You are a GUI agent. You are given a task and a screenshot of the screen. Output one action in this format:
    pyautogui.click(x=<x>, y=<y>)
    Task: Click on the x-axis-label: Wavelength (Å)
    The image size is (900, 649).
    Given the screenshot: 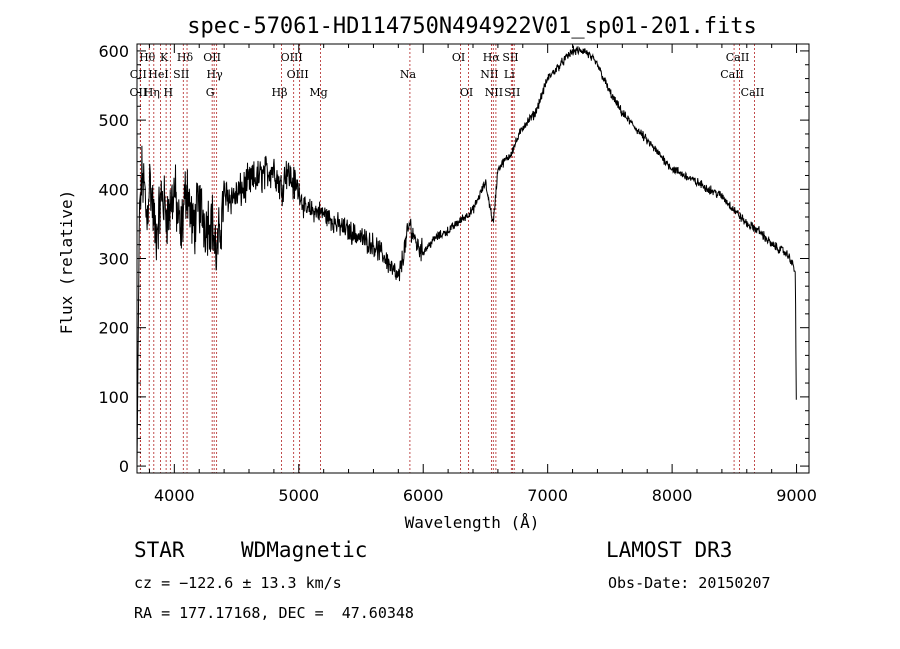 What is the action you would take?
    pyautogui.click(x=472, y=522)
    